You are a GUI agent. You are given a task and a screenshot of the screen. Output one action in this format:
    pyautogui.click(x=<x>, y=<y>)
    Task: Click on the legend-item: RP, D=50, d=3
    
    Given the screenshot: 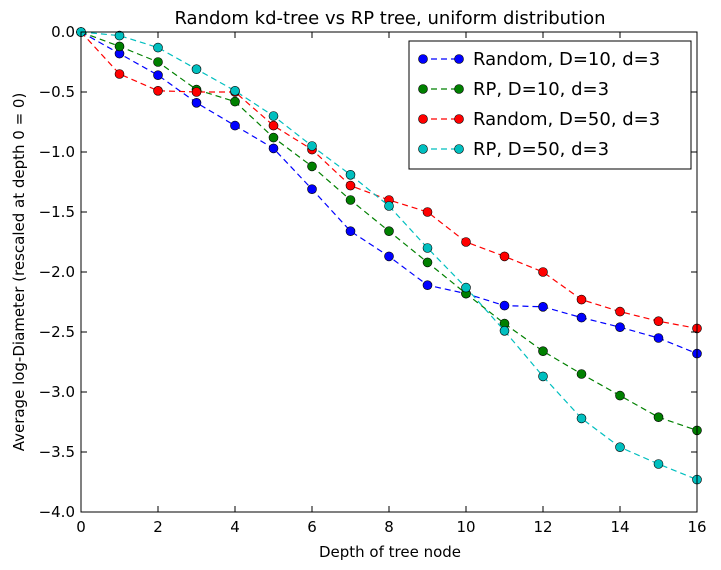 What is the action you would take?
    pyautogui.click(x=513, y=149)
    